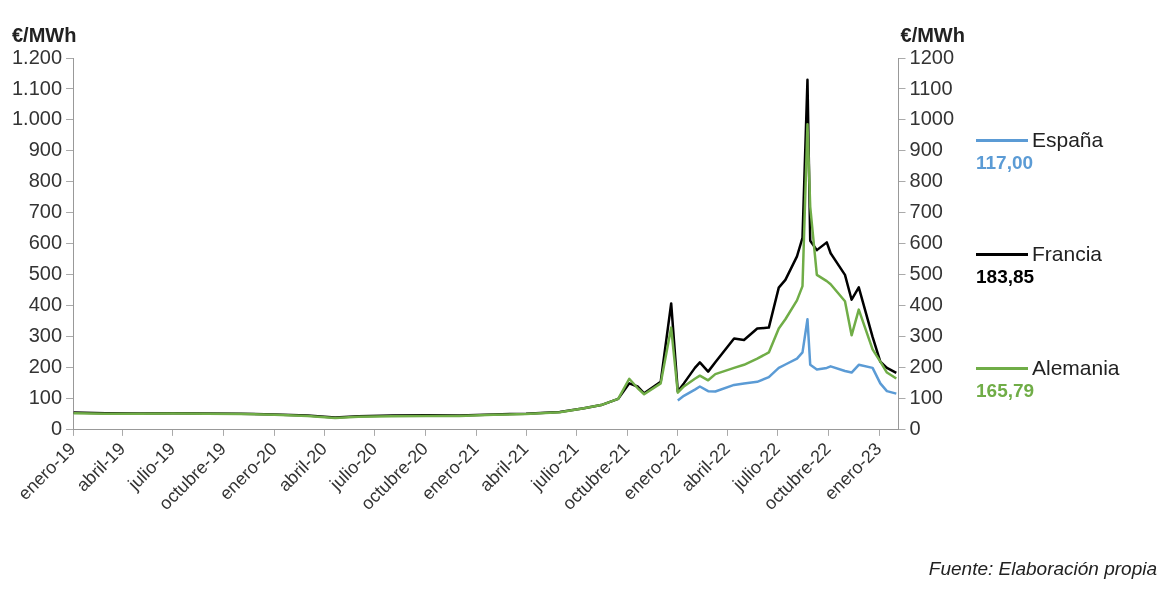  Describe the element at coordinates (926, 366) in the screenshot. I see `y2-tick-label: 200` at that location.